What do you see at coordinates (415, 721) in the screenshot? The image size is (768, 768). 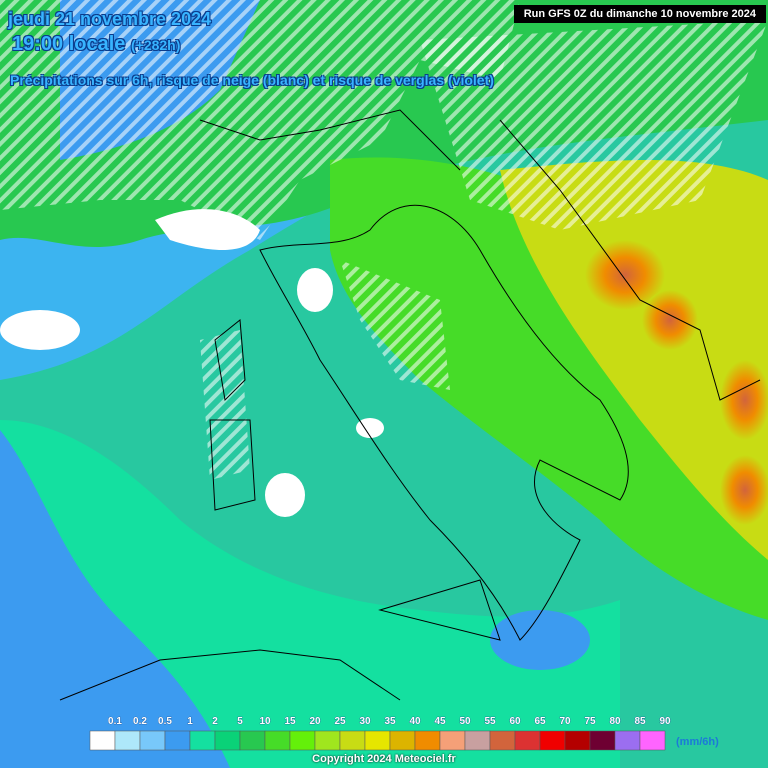 I see `legend-label: 40` at bounding box center [415, 721].